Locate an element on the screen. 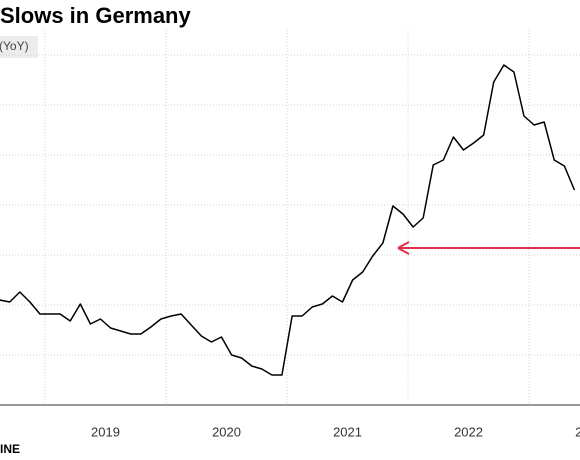 This screenshot has height=460, width=580. legend-box is located at coordinates (19, 47).